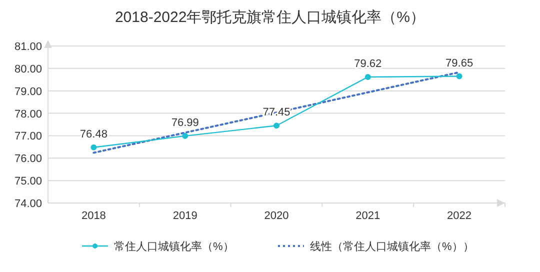 This screenshot has width=540, height=272. What do you see at coordinates (174, 246) in the screenshot?
I see `legend-label: 常住人口城镇化率（%）` at bounding box center [174, 246].